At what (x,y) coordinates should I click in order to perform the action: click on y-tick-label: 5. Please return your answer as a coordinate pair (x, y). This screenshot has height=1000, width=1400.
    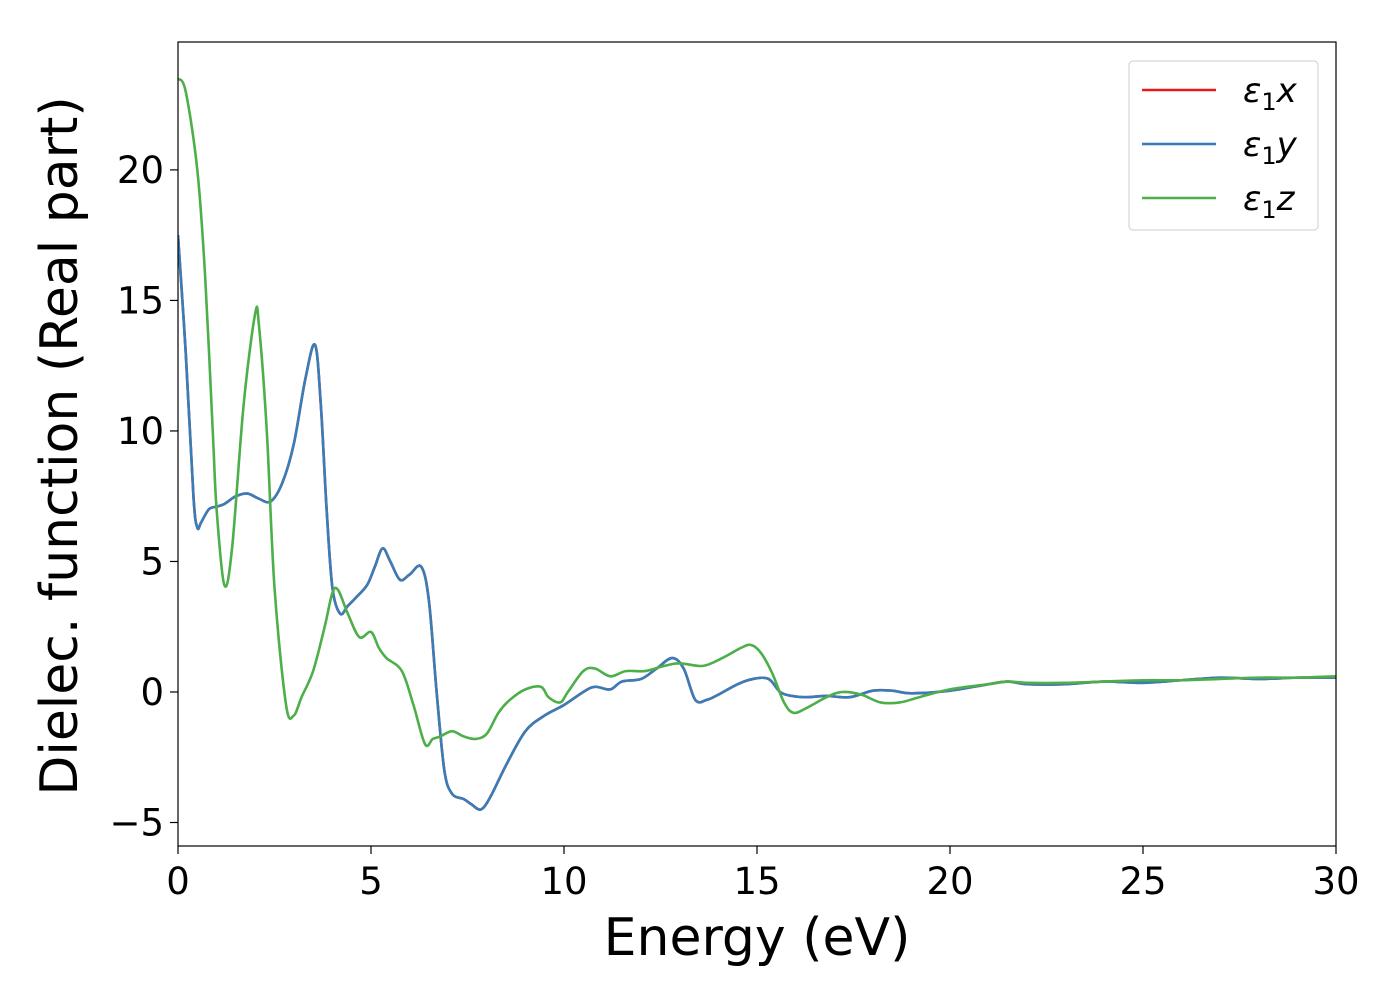
    Looking at the image, I should click on (152, 561).